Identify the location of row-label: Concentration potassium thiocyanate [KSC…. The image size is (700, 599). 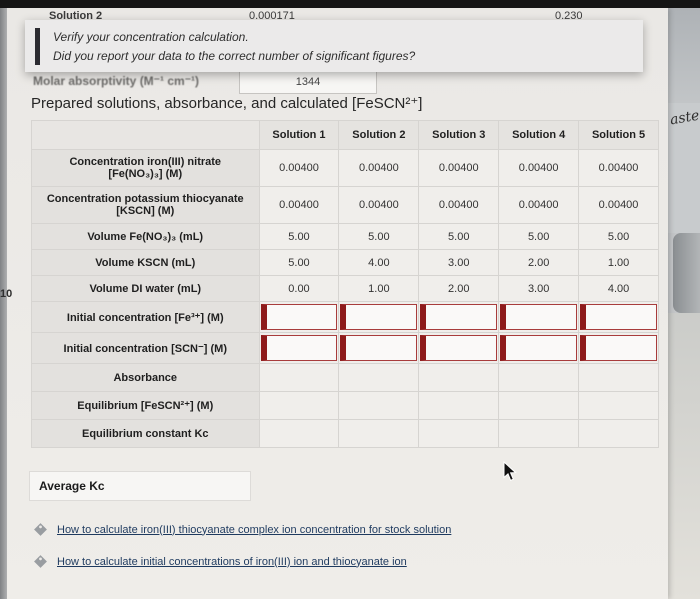
(145, 205).